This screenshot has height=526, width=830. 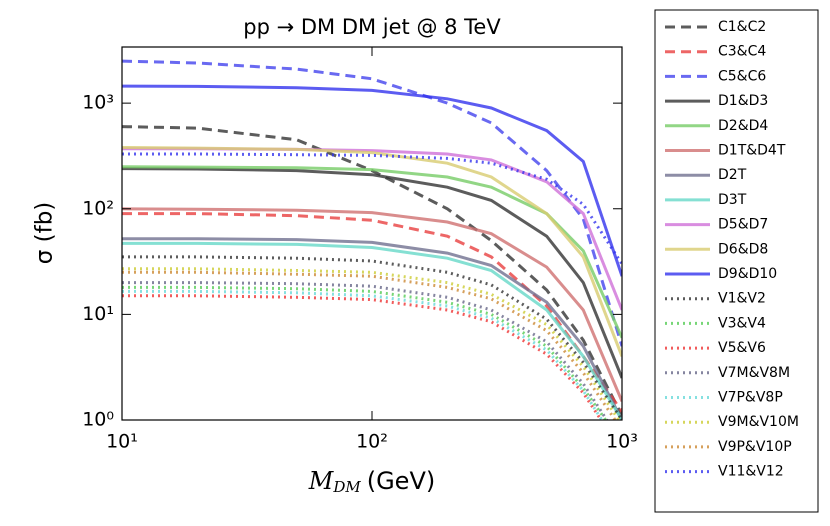 I want to click on x-label-unit: (GeV), so click(x=401, y=481).